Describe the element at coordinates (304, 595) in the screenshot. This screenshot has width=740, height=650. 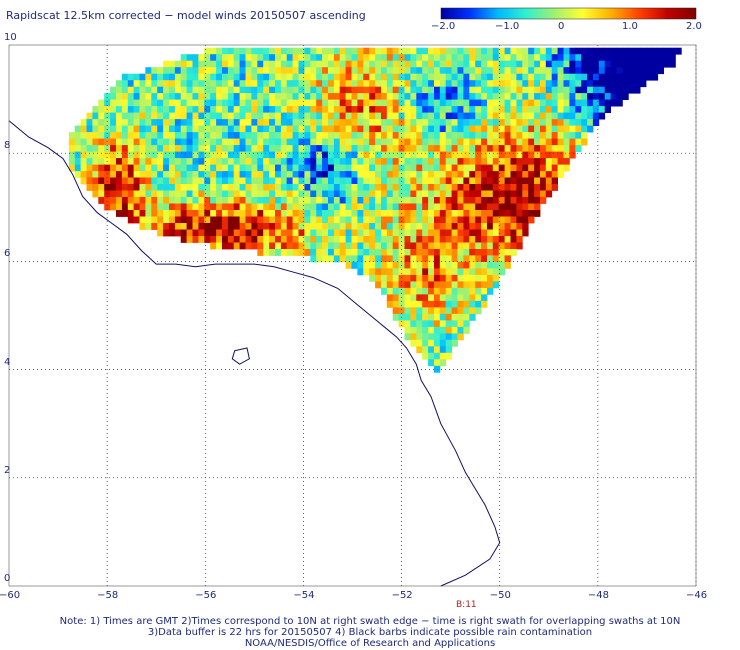
I see `longitude-label: −54` at that location.